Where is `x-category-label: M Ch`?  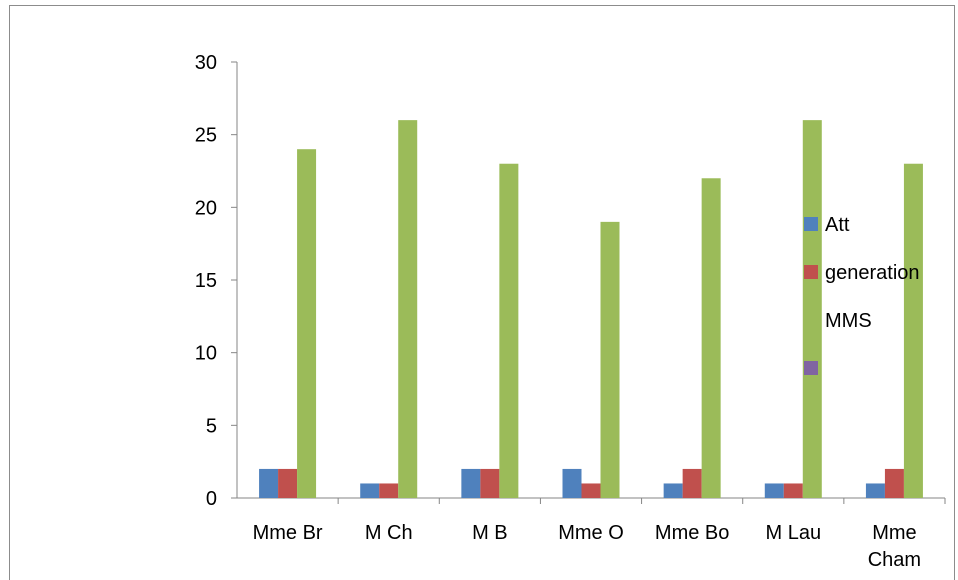
x-category-label: M Ch is located at coordinates (389, 533).